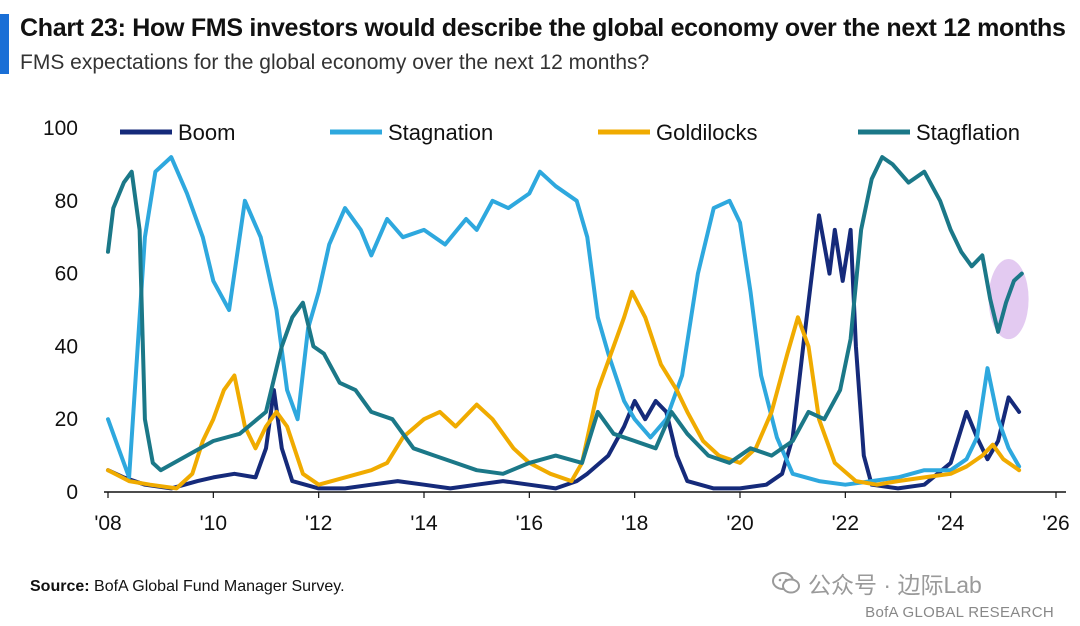 The height and width of the screenshot is (626, 1080). Describe the element at coordinates (845, 523) in the screenshot. I see `x-tick-label: '22` at that location.